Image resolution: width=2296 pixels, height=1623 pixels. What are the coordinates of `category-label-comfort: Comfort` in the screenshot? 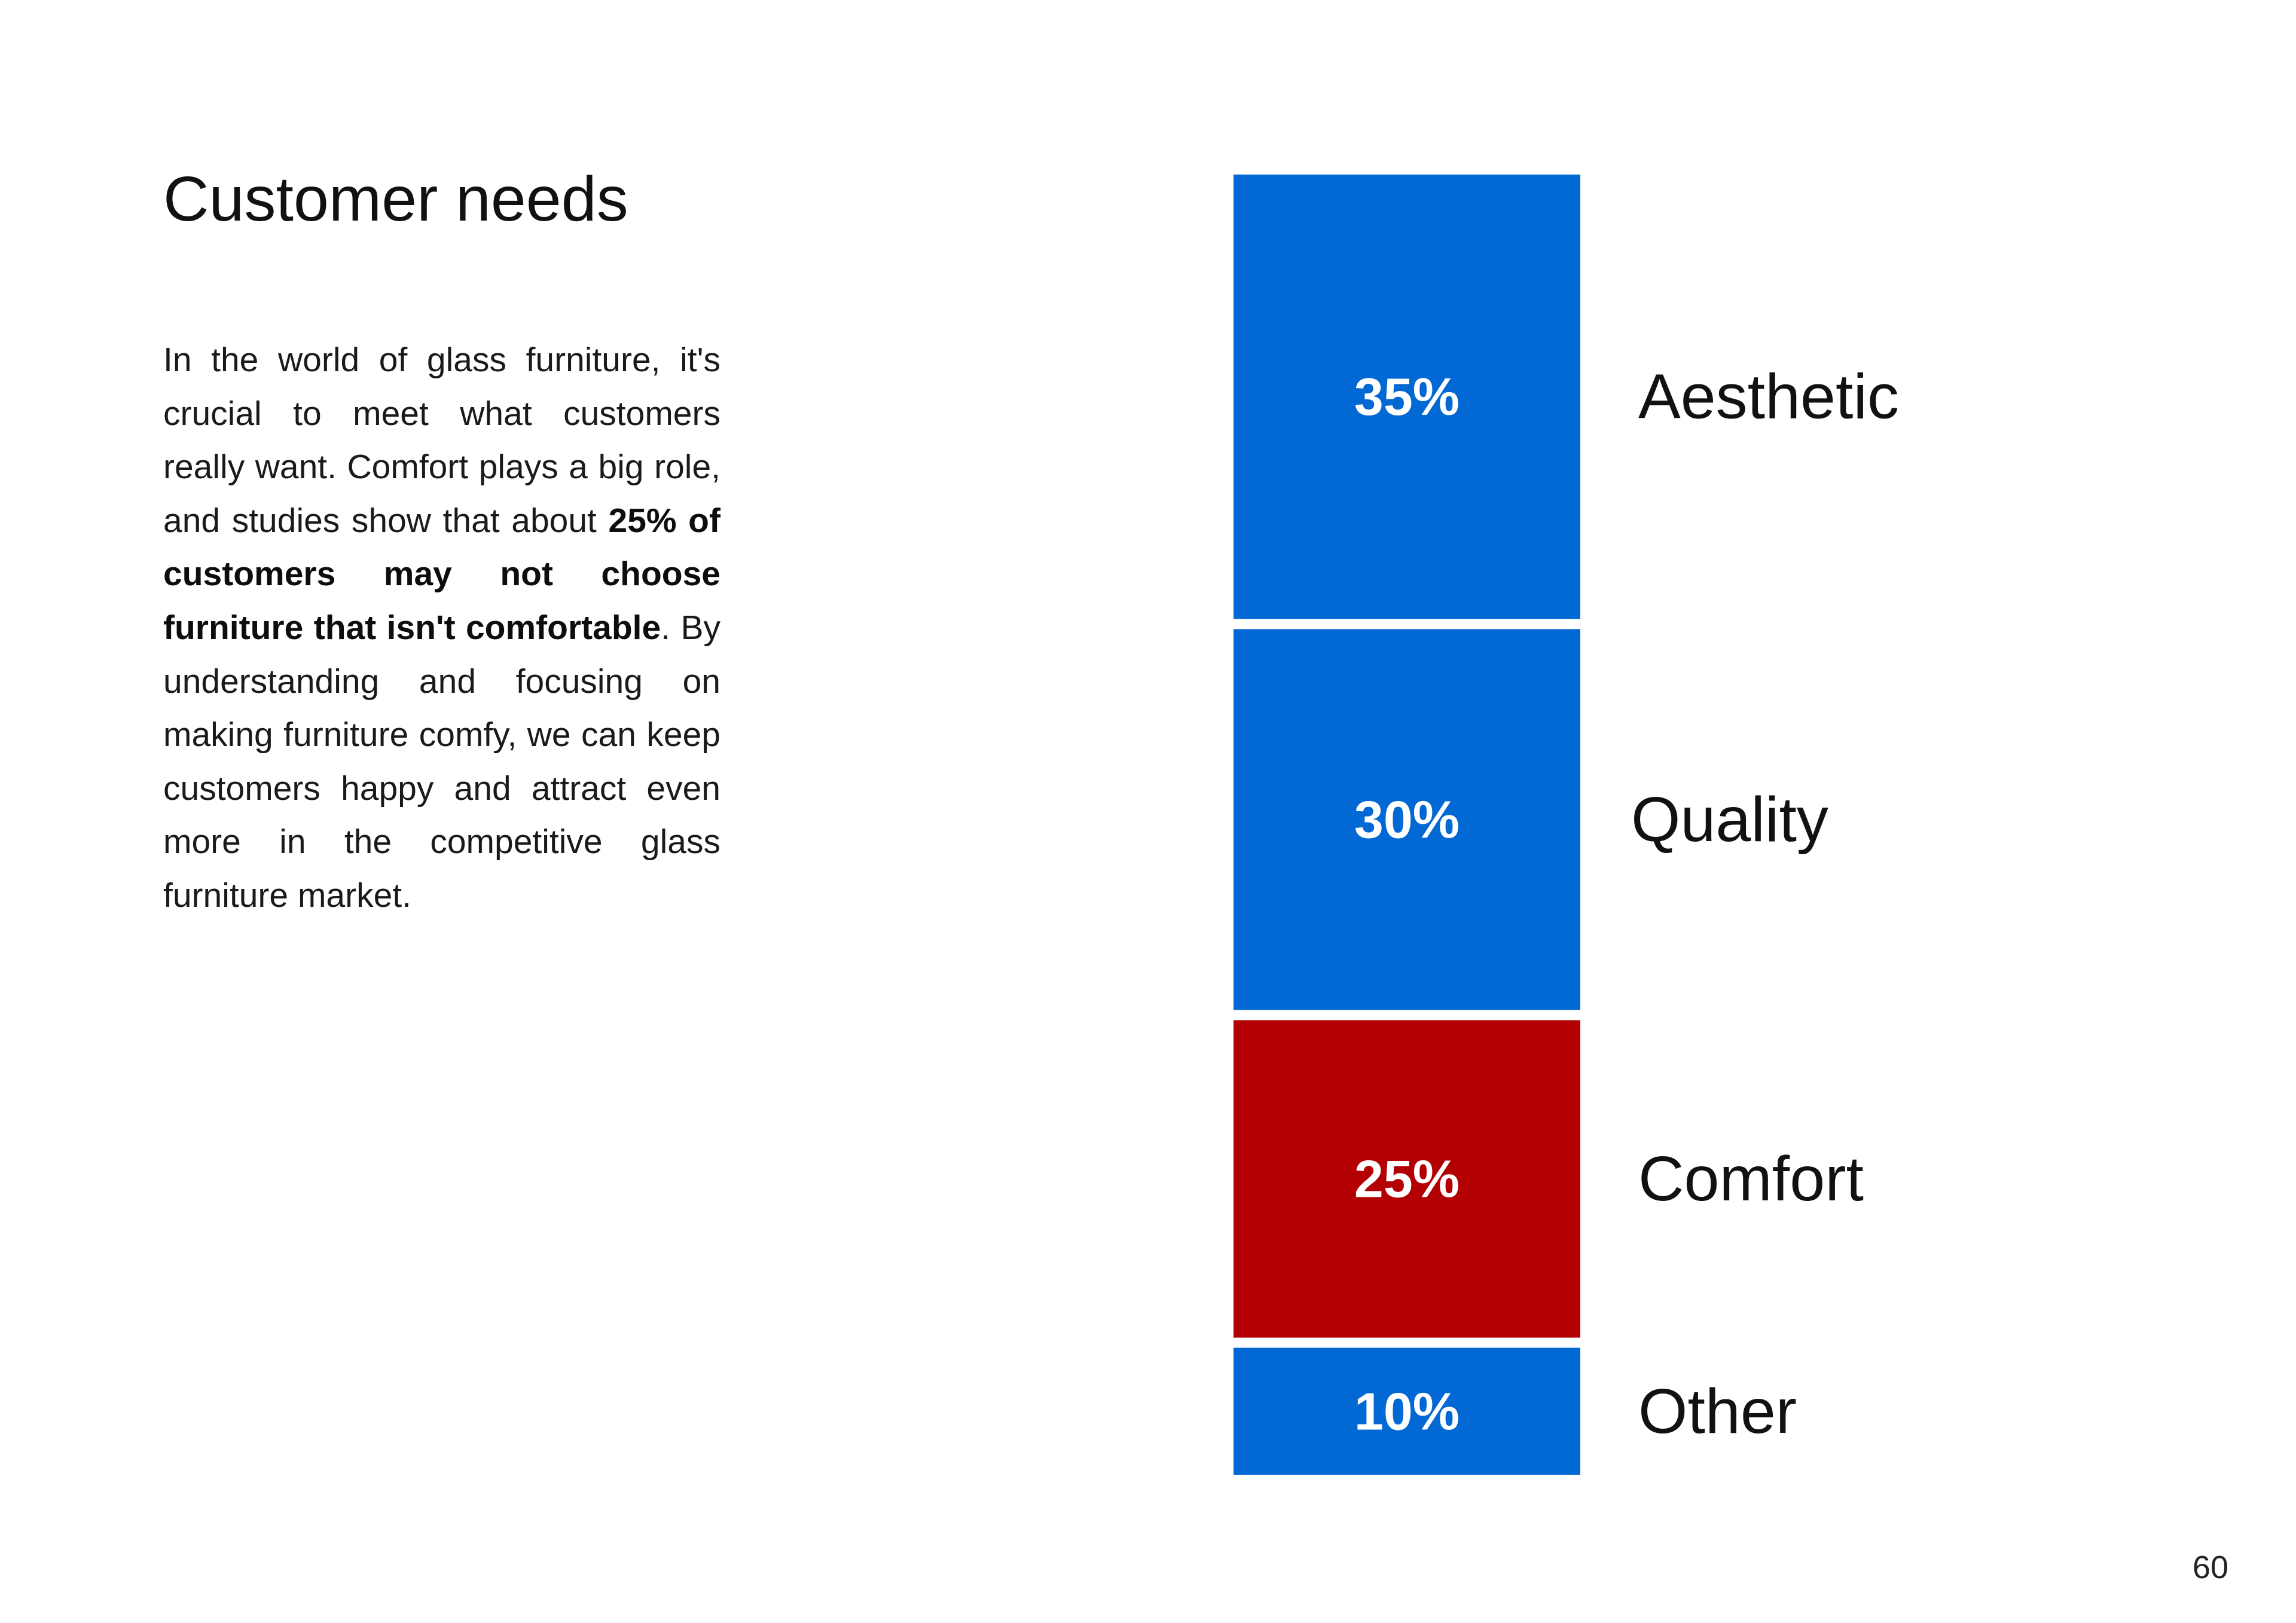 It's located at (1751, 1179).